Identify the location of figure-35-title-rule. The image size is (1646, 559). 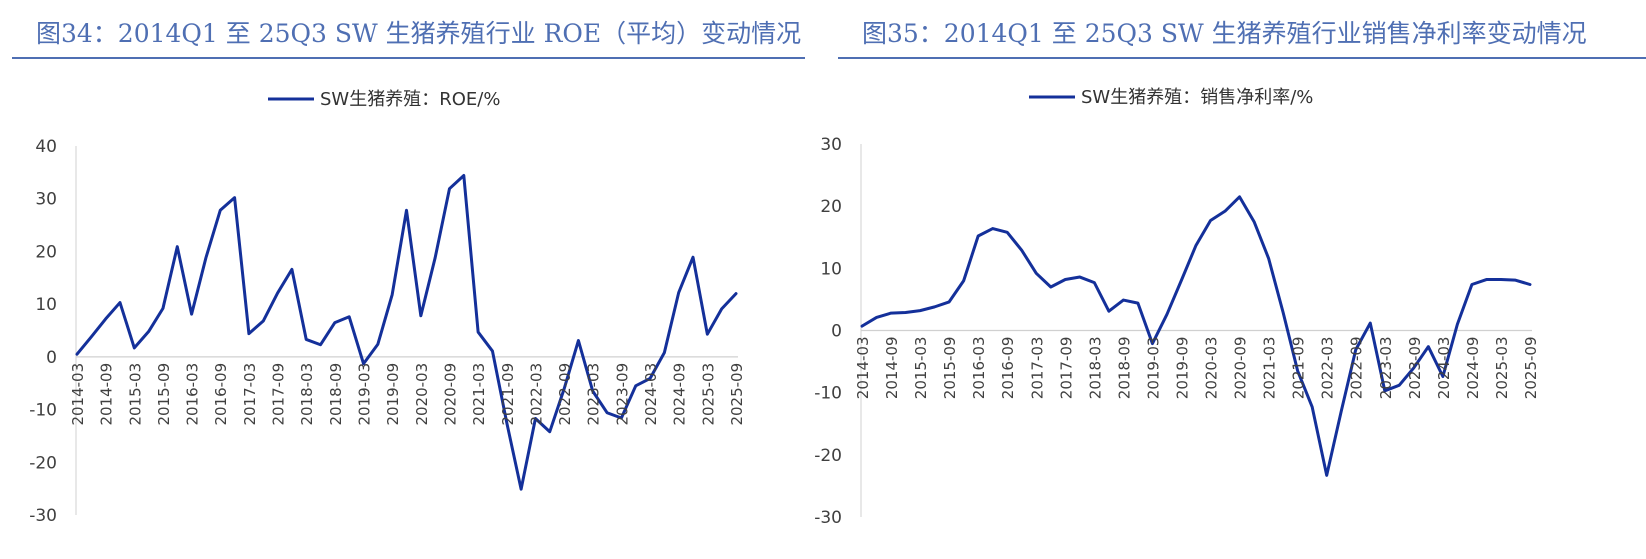
(1242, 58).